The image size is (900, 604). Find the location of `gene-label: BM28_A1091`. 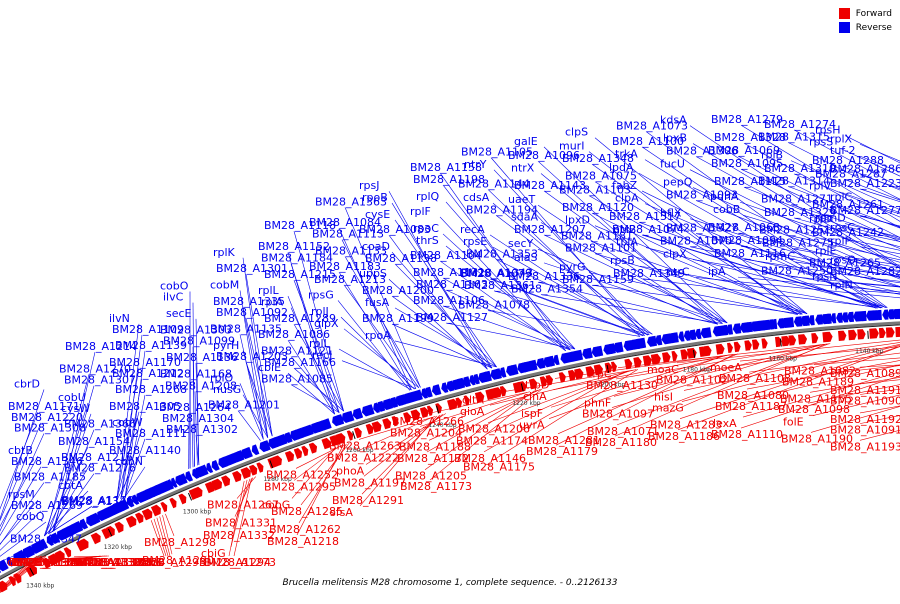

gene-label: BM28_A1091 is located at coordinates (865, 430).